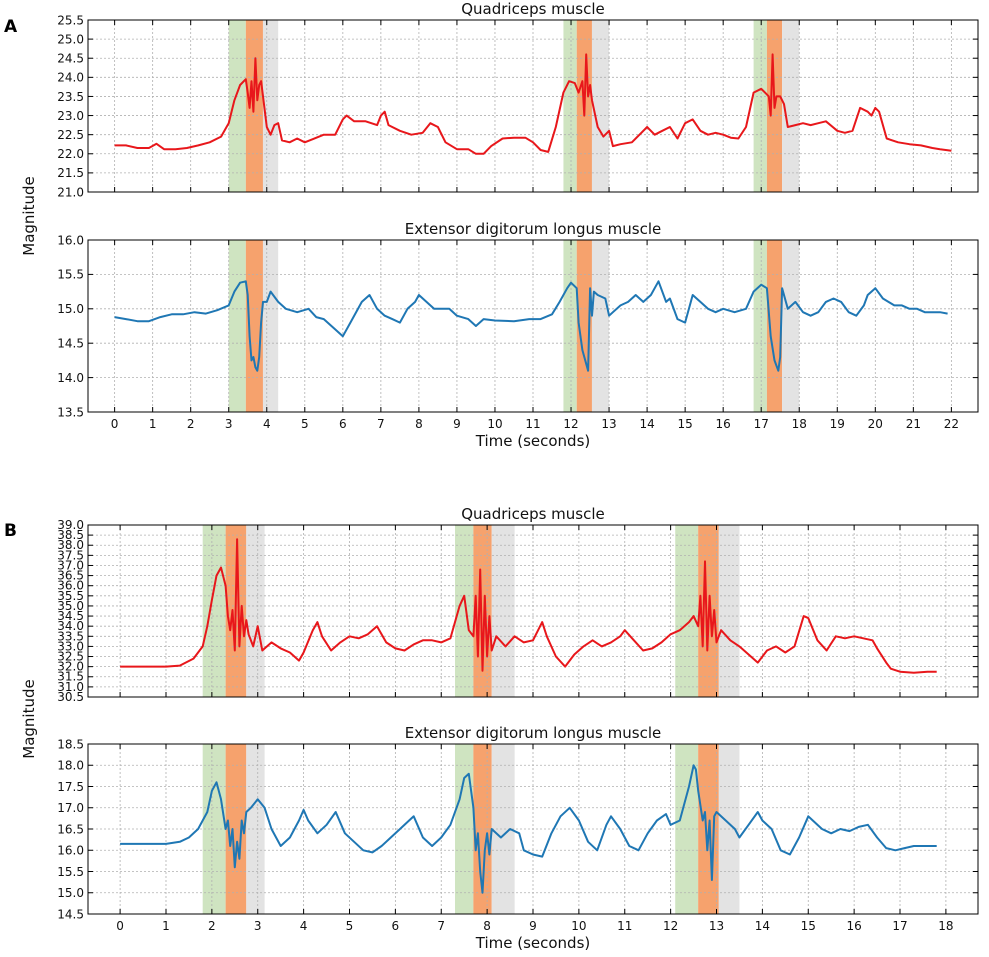  What do you see at coordinates (70, 667) in the screenshot?
I see `y-tick-label-3: 32.0` at bounding box center [70, 667].